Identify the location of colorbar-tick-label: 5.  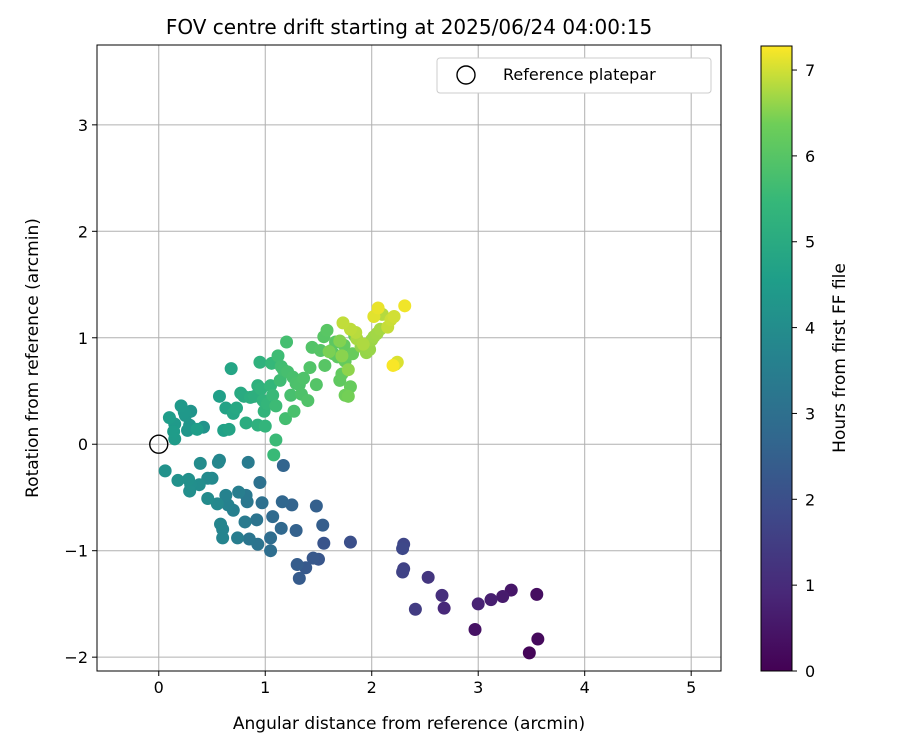
(810, 242).